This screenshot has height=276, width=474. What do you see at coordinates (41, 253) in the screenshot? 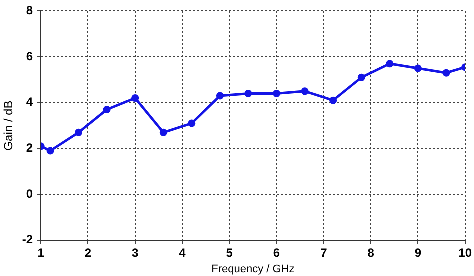
I see `x-tick-label: 1` at bounding box center [41, 253].